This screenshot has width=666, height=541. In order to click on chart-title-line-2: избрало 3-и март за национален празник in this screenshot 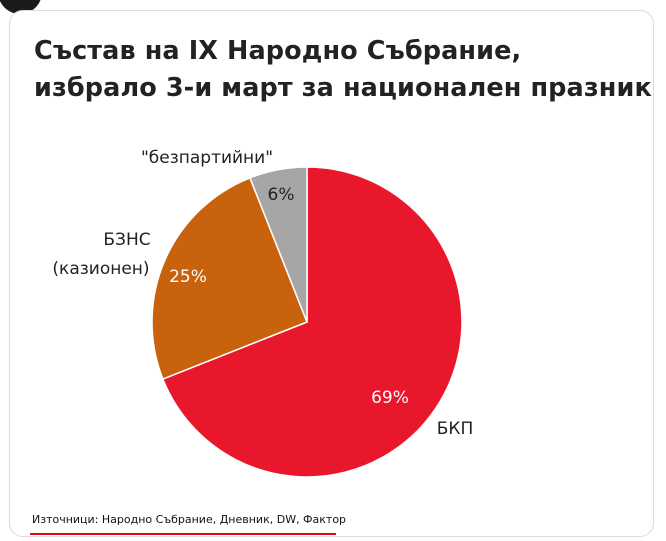, I will do `click(343, 88)`.